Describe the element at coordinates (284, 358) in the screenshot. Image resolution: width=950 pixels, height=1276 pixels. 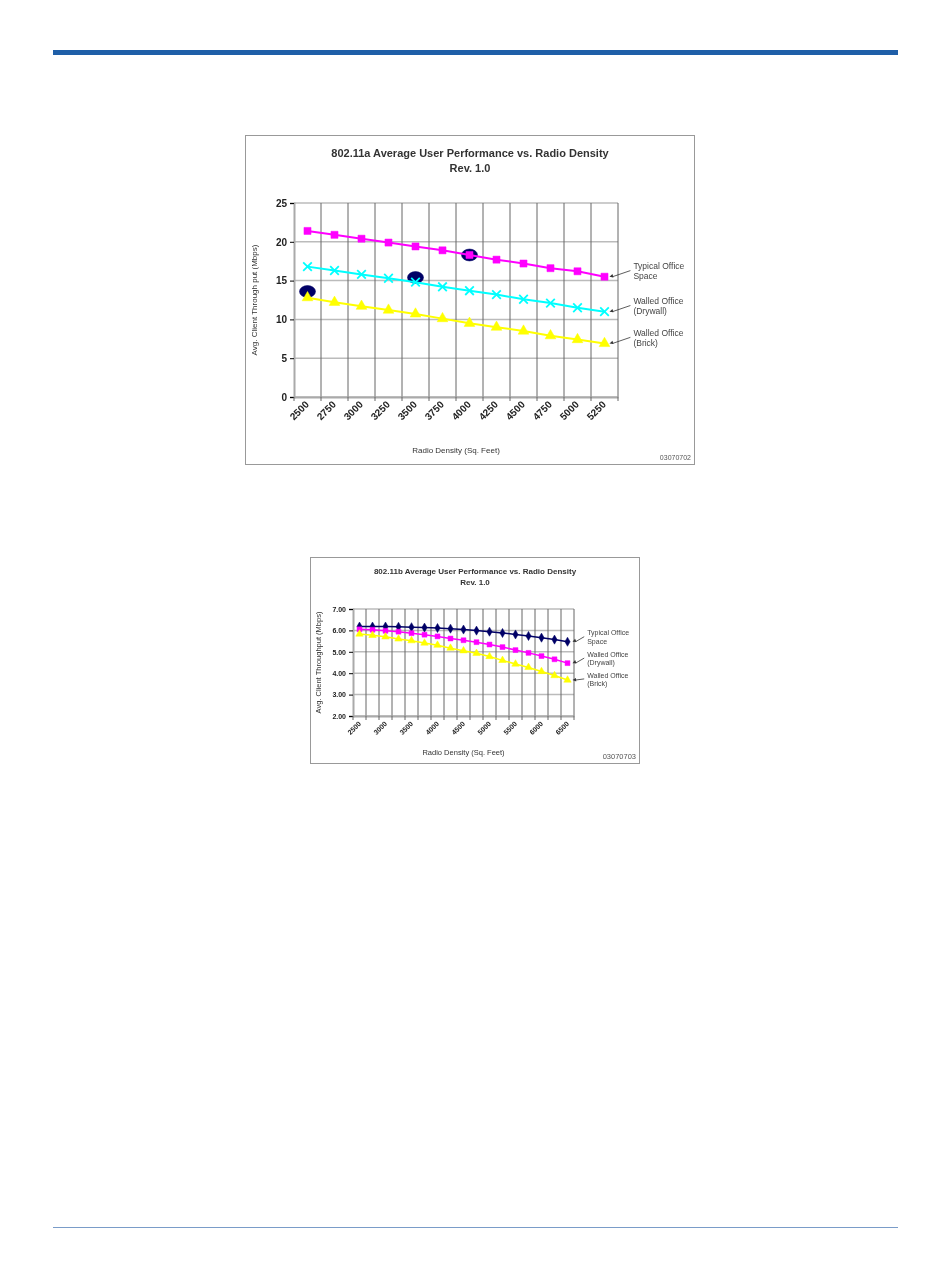
I see `y-tick-label: 5` at that location.